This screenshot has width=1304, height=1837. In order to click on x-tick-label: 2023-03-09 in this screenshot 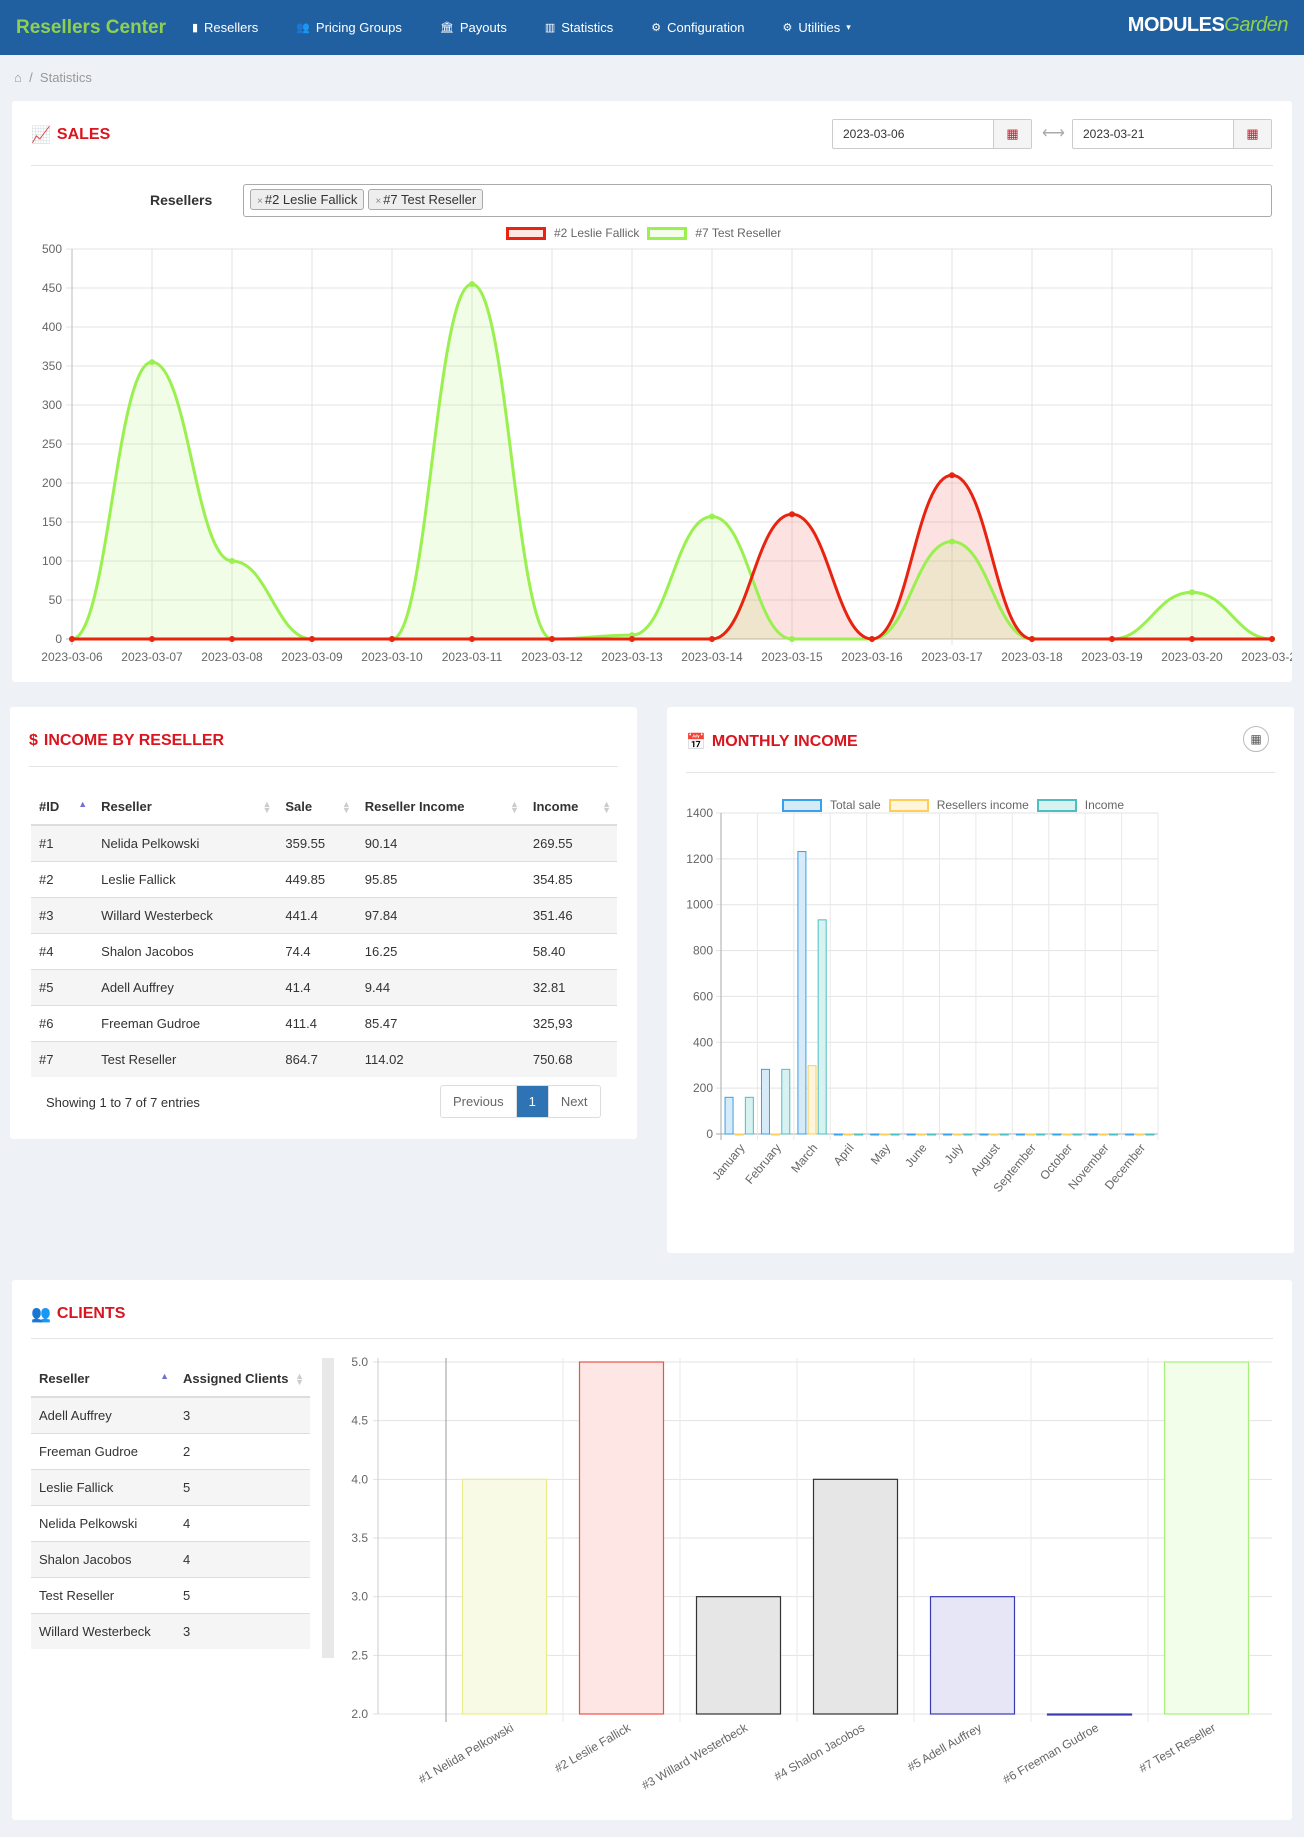, I will do `click(312, 657)`.